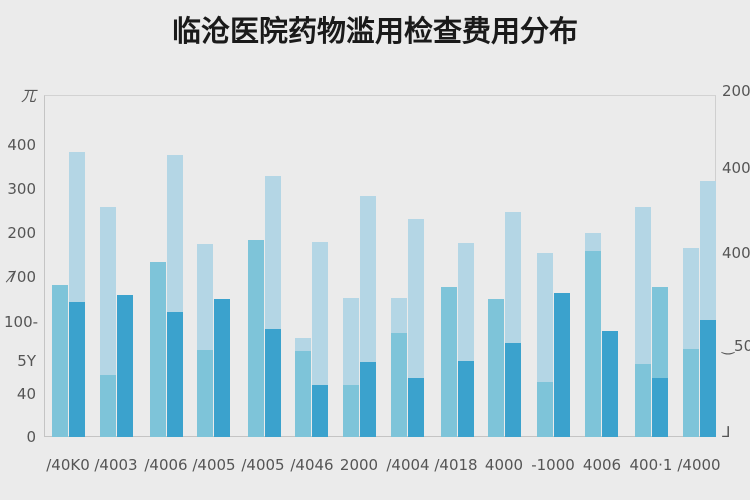 The height and width of the screenshot is (500, 750). I want to click on bar-segment-right-med, so click(660, 332).